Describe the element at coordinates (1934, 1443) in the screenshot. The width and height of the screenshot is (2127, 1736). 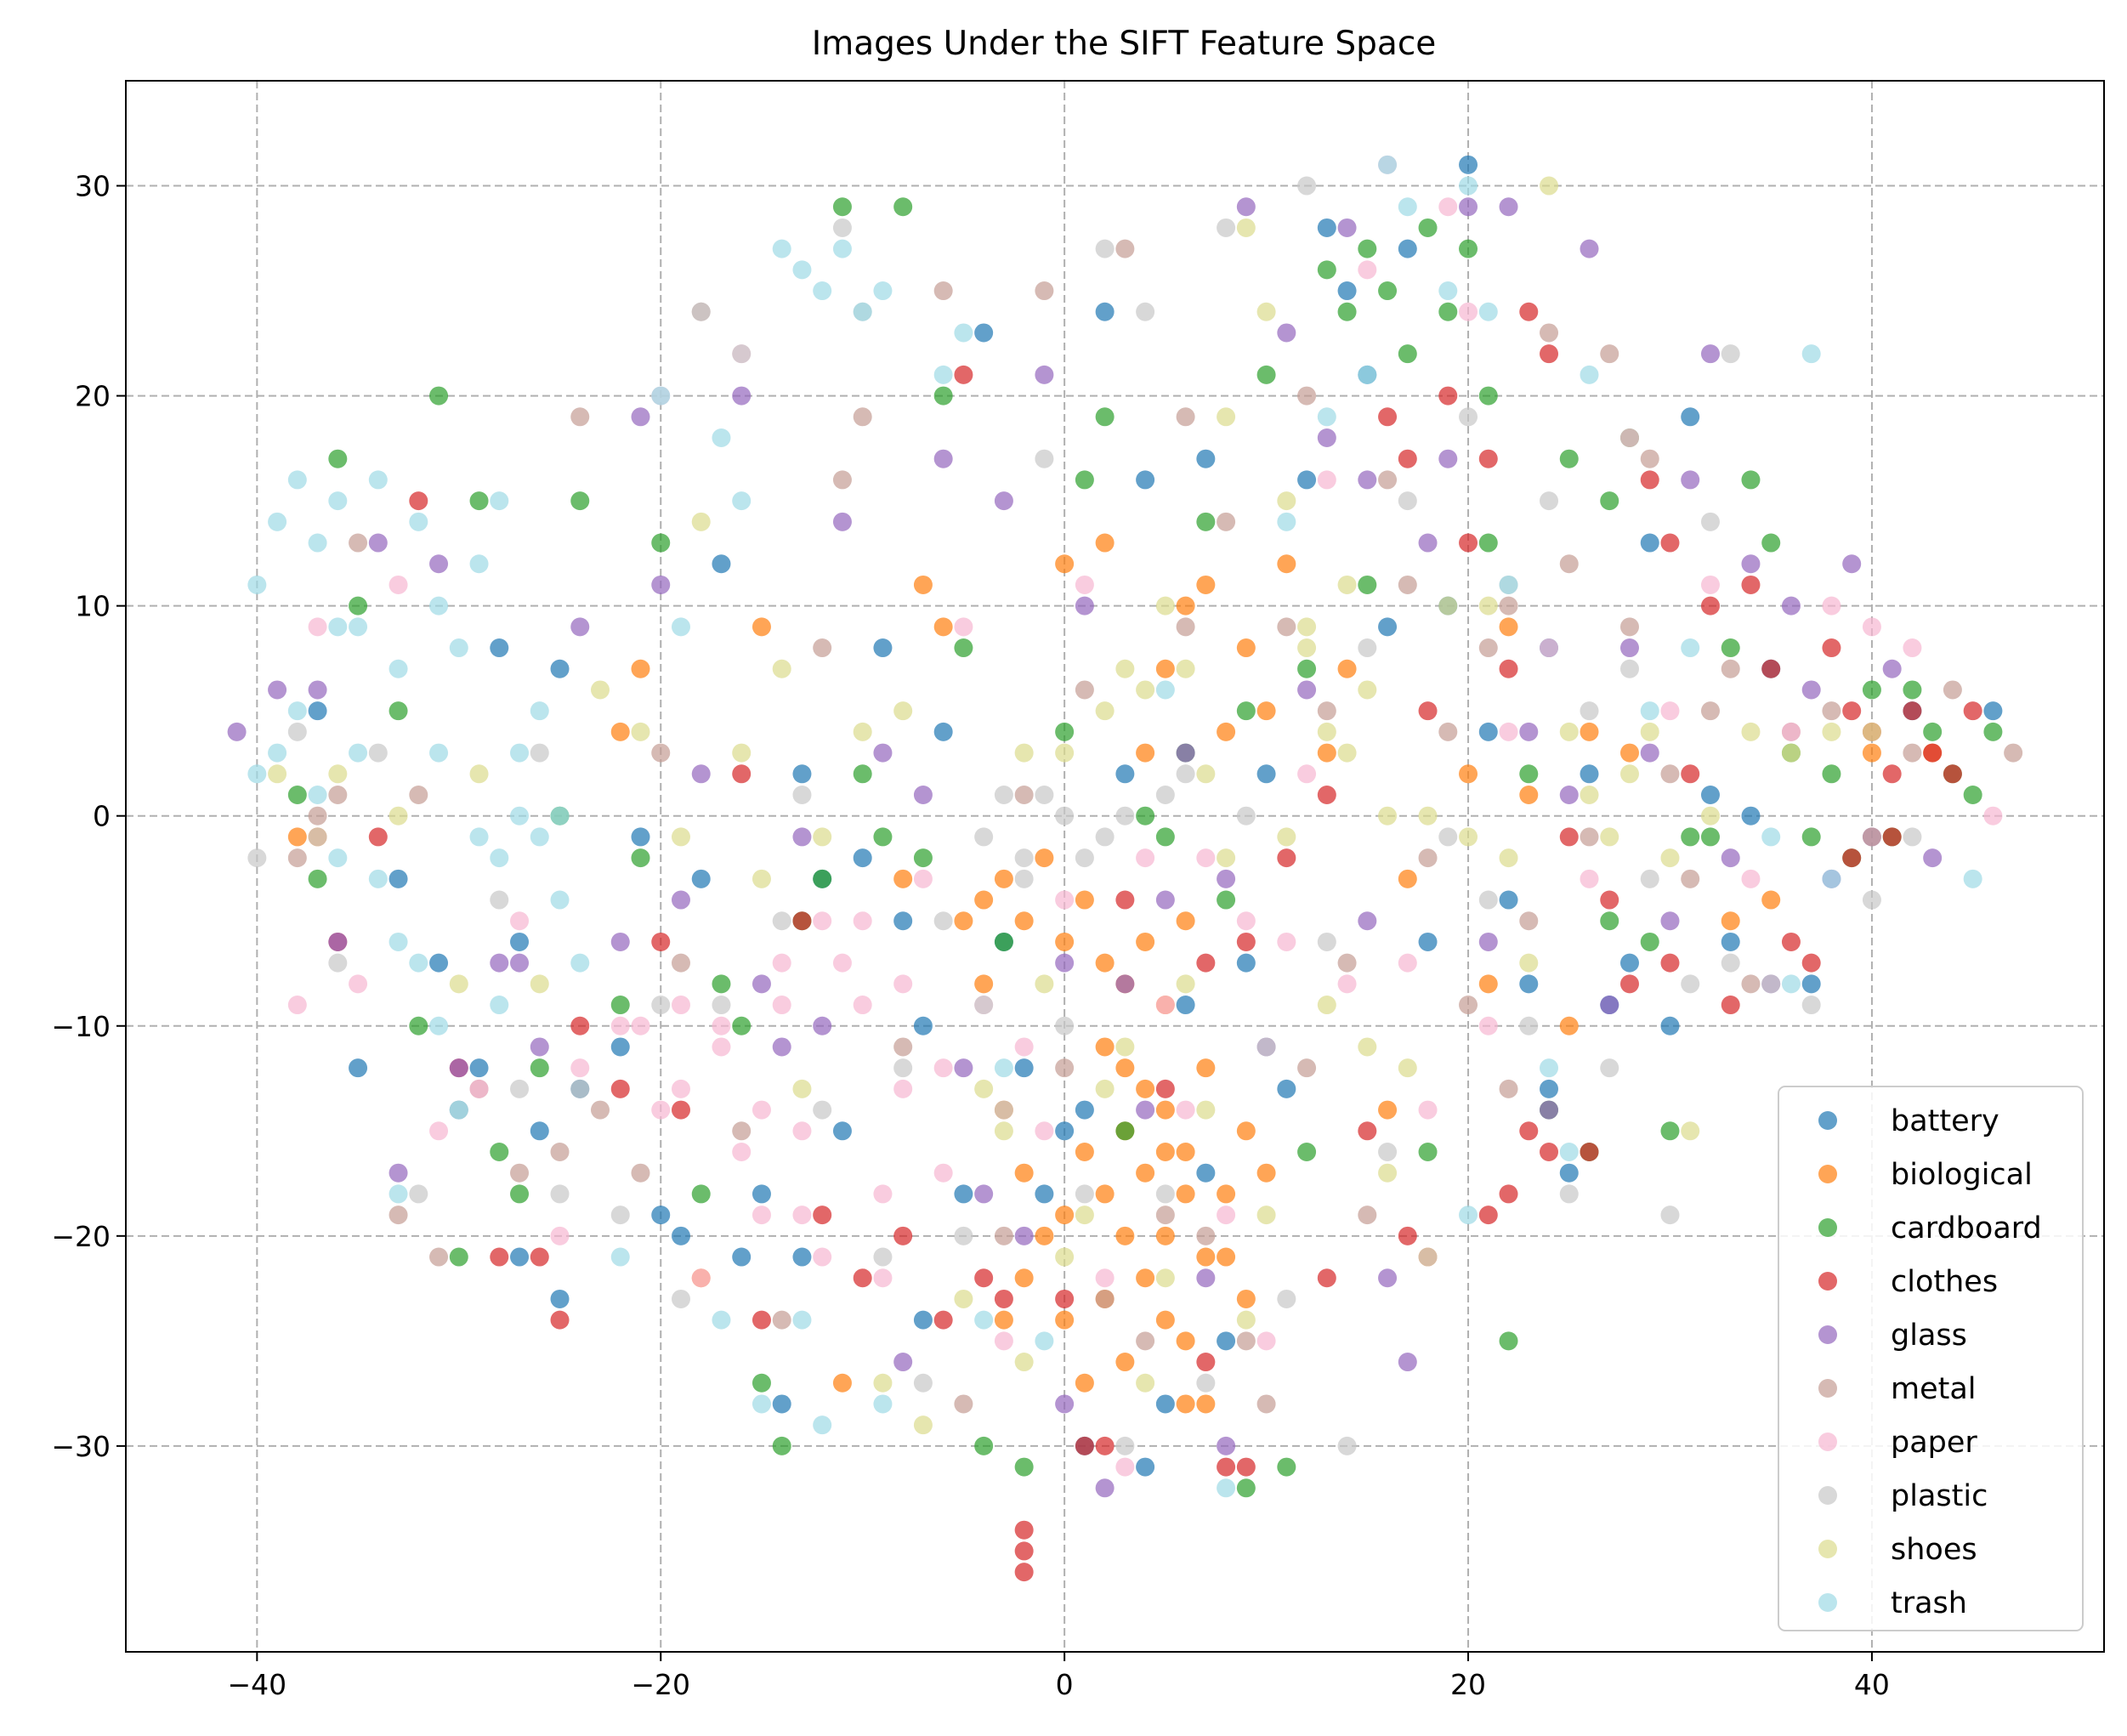
I see `legend-label-paper: paper` at that location.